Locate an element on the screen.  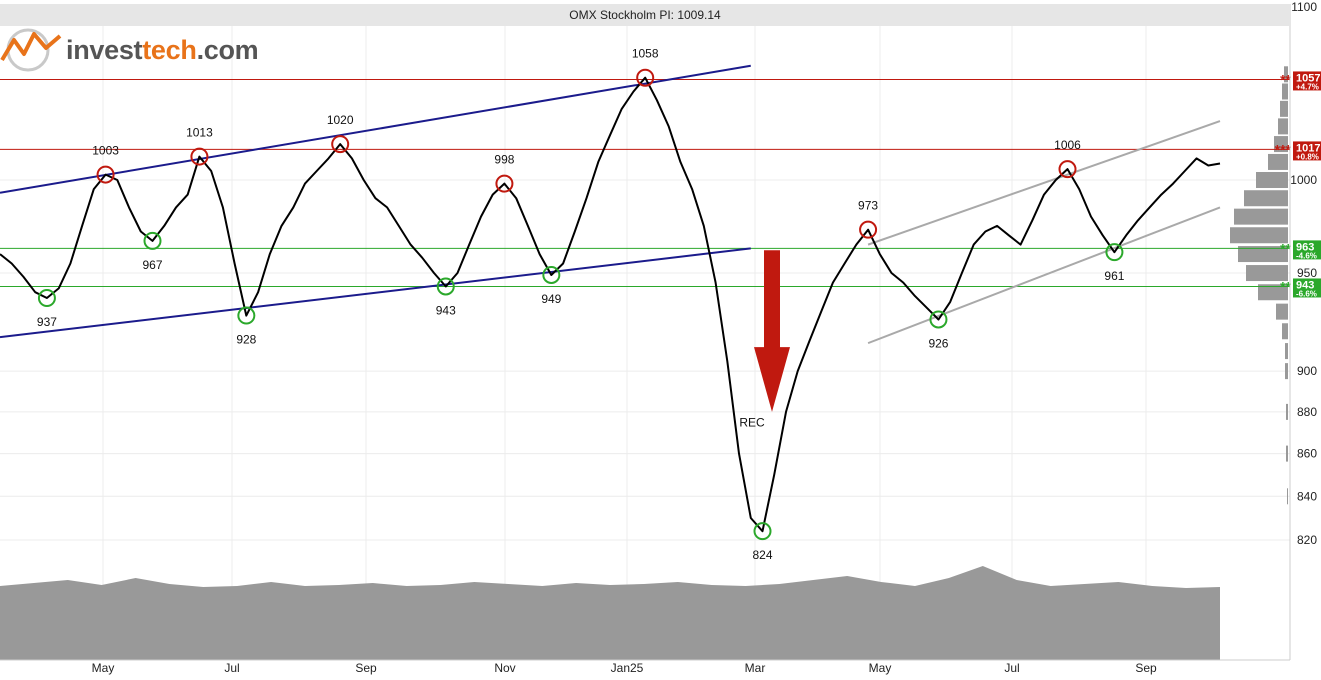
y-tick-label: 860 is located at coordinates (1307, 454).